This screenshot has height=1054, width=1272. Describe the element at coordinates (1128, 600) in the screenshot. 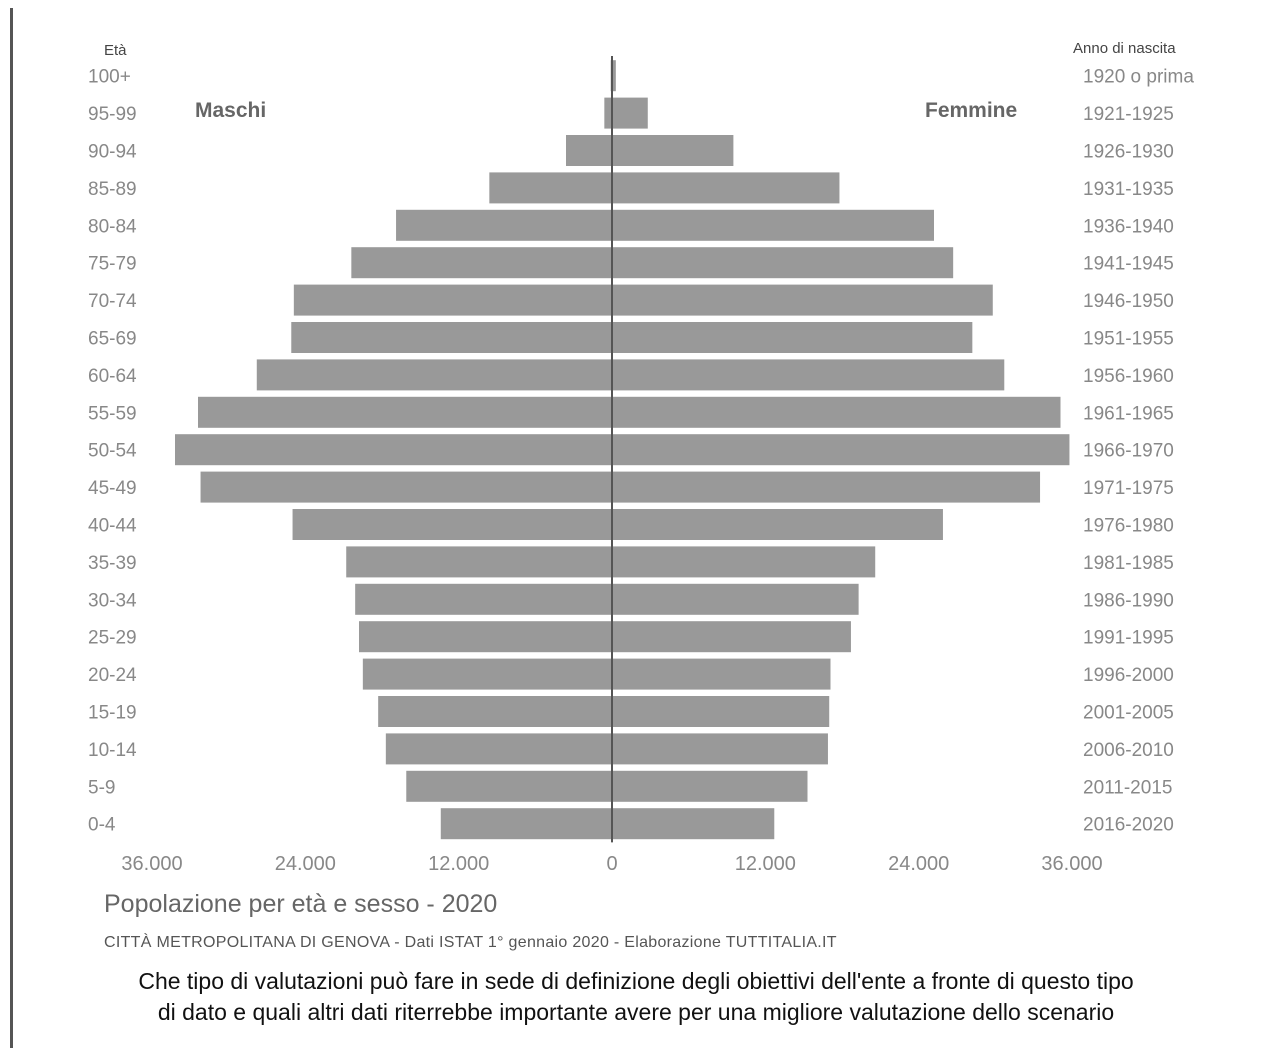

I see `birth-year-label: 1986-1990` at that location.